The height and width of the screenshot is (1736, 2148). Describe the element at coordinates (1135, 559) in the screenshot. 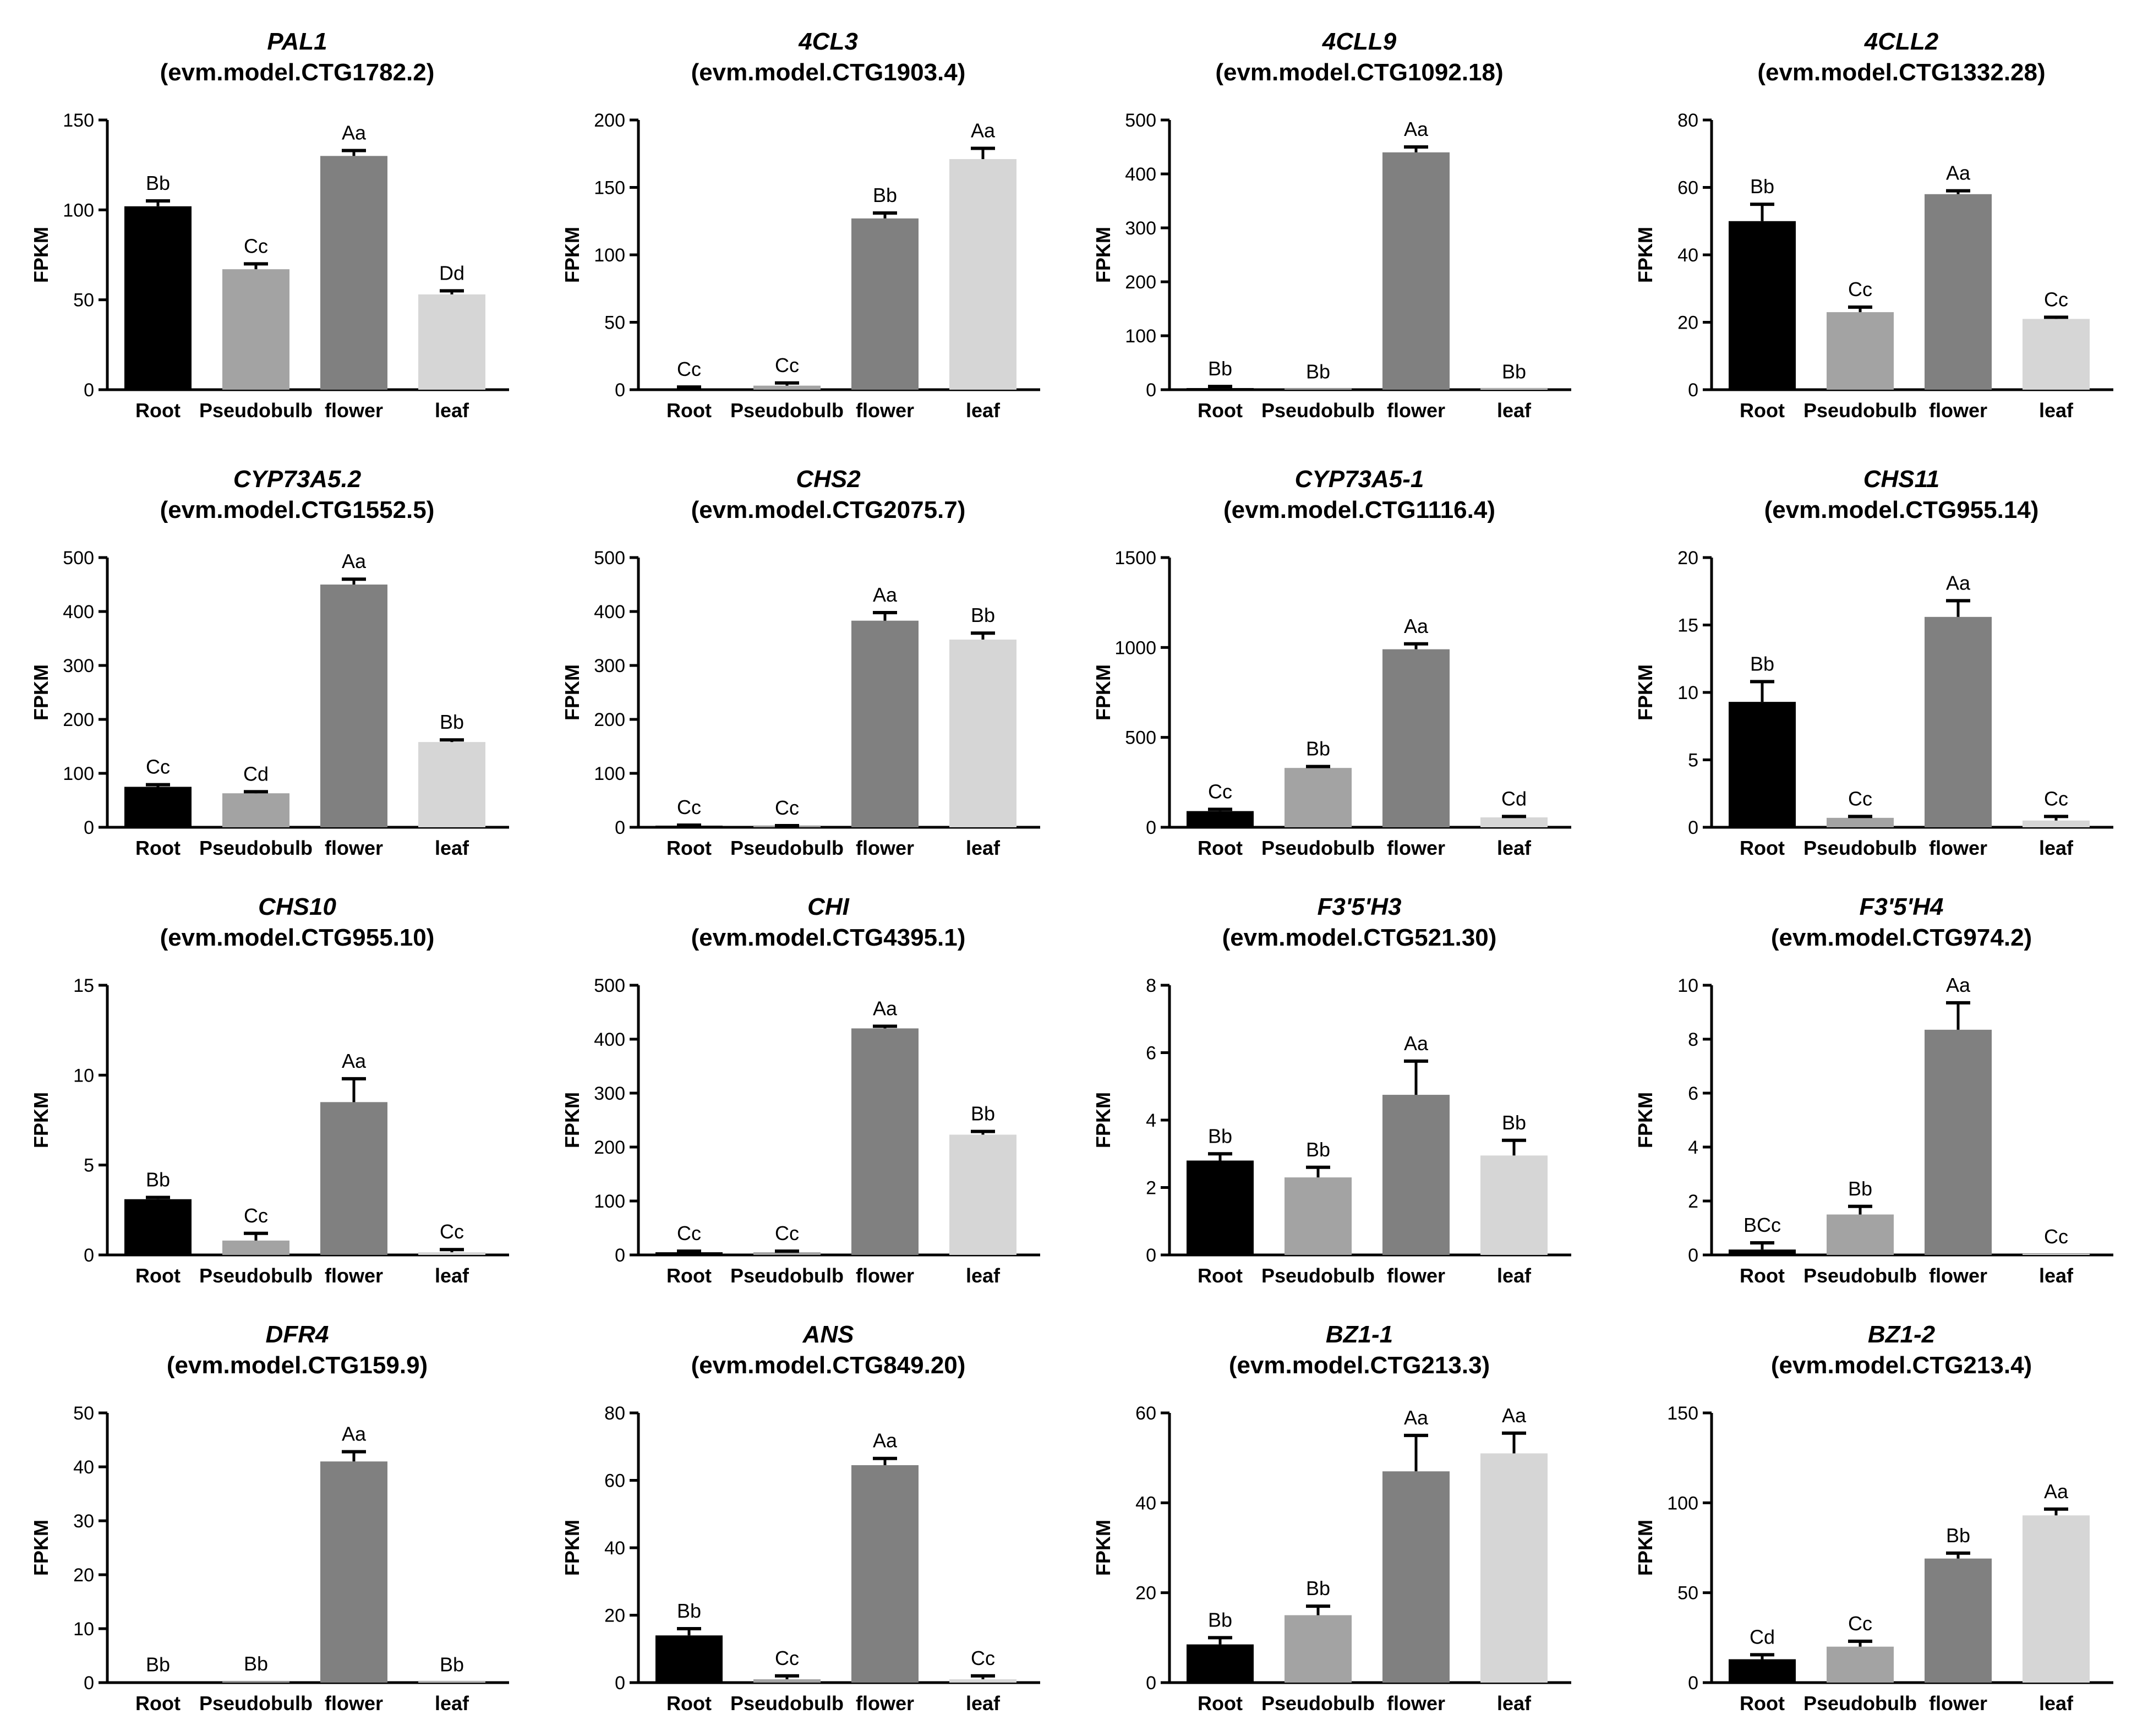

I see `y-tick-label: 1500` at that location.